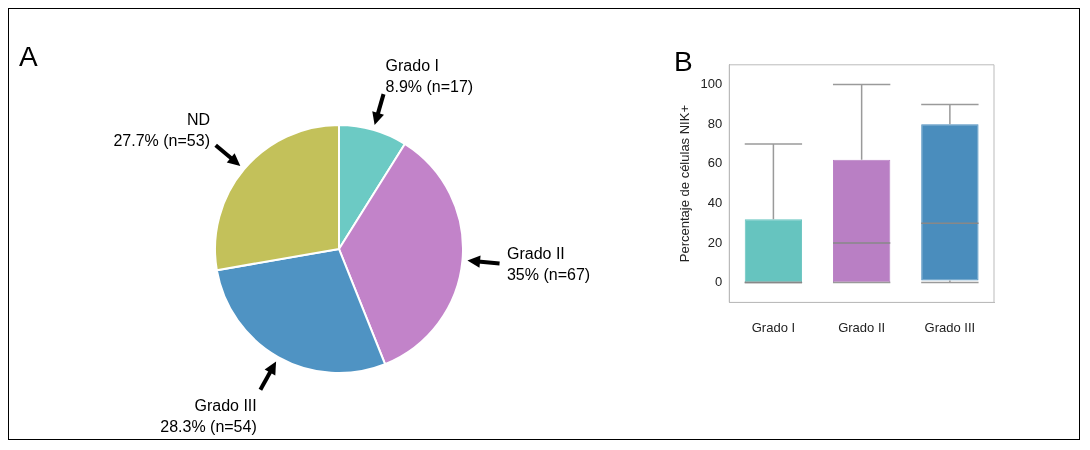 This screenshot has width=1090, height=450. I want to click on slice-label: Grado I, so click(412, 66).